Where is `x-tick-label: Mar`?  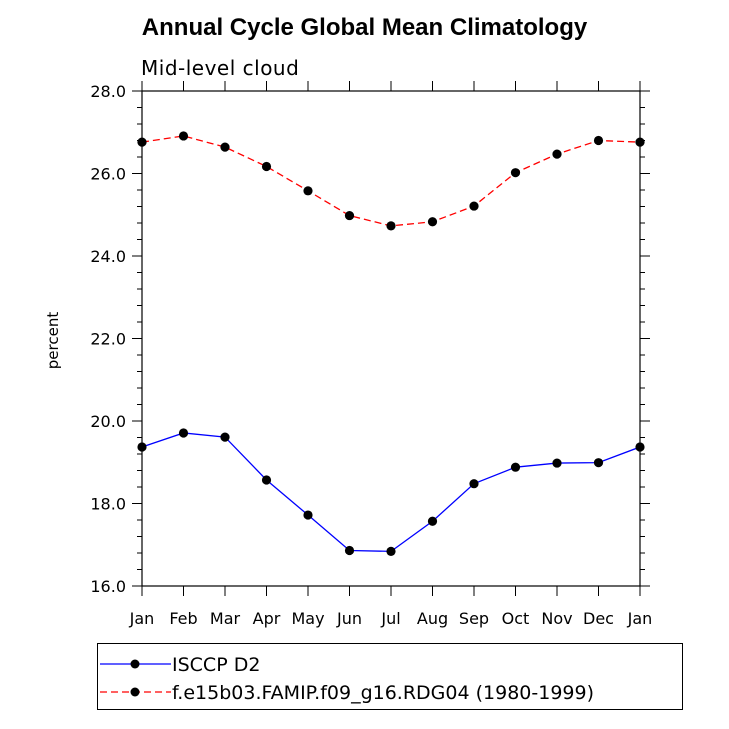
x-tick-label: Mar is located at coordinates (225, 618).